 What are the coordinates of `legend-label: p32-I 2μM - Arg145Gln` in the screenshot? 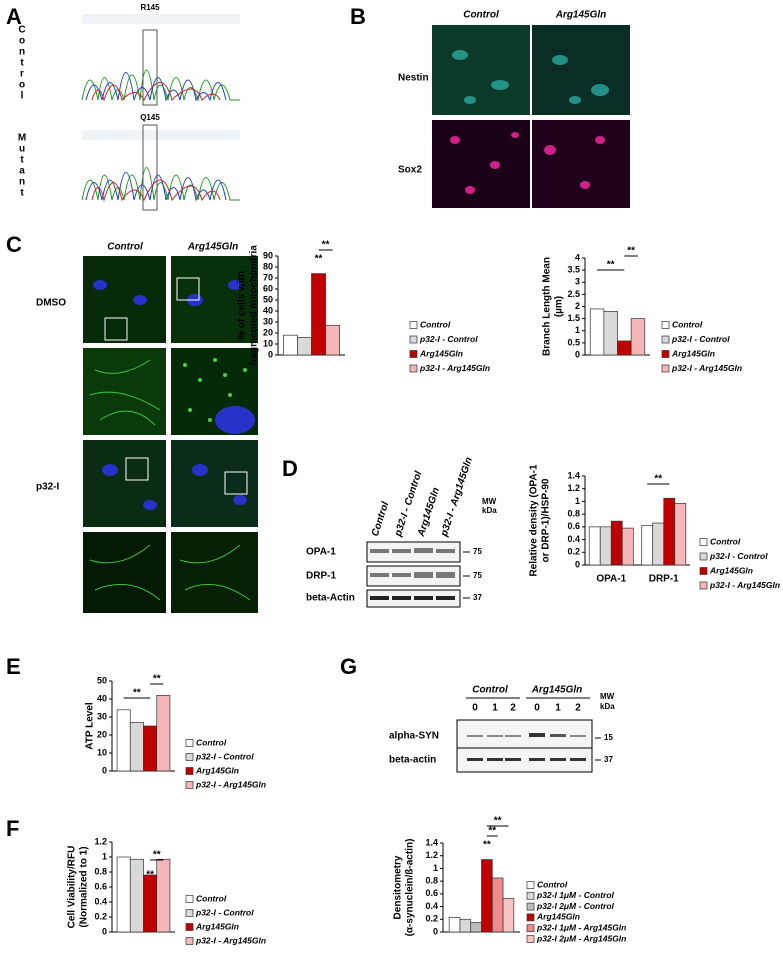 It's located at (581, 938).